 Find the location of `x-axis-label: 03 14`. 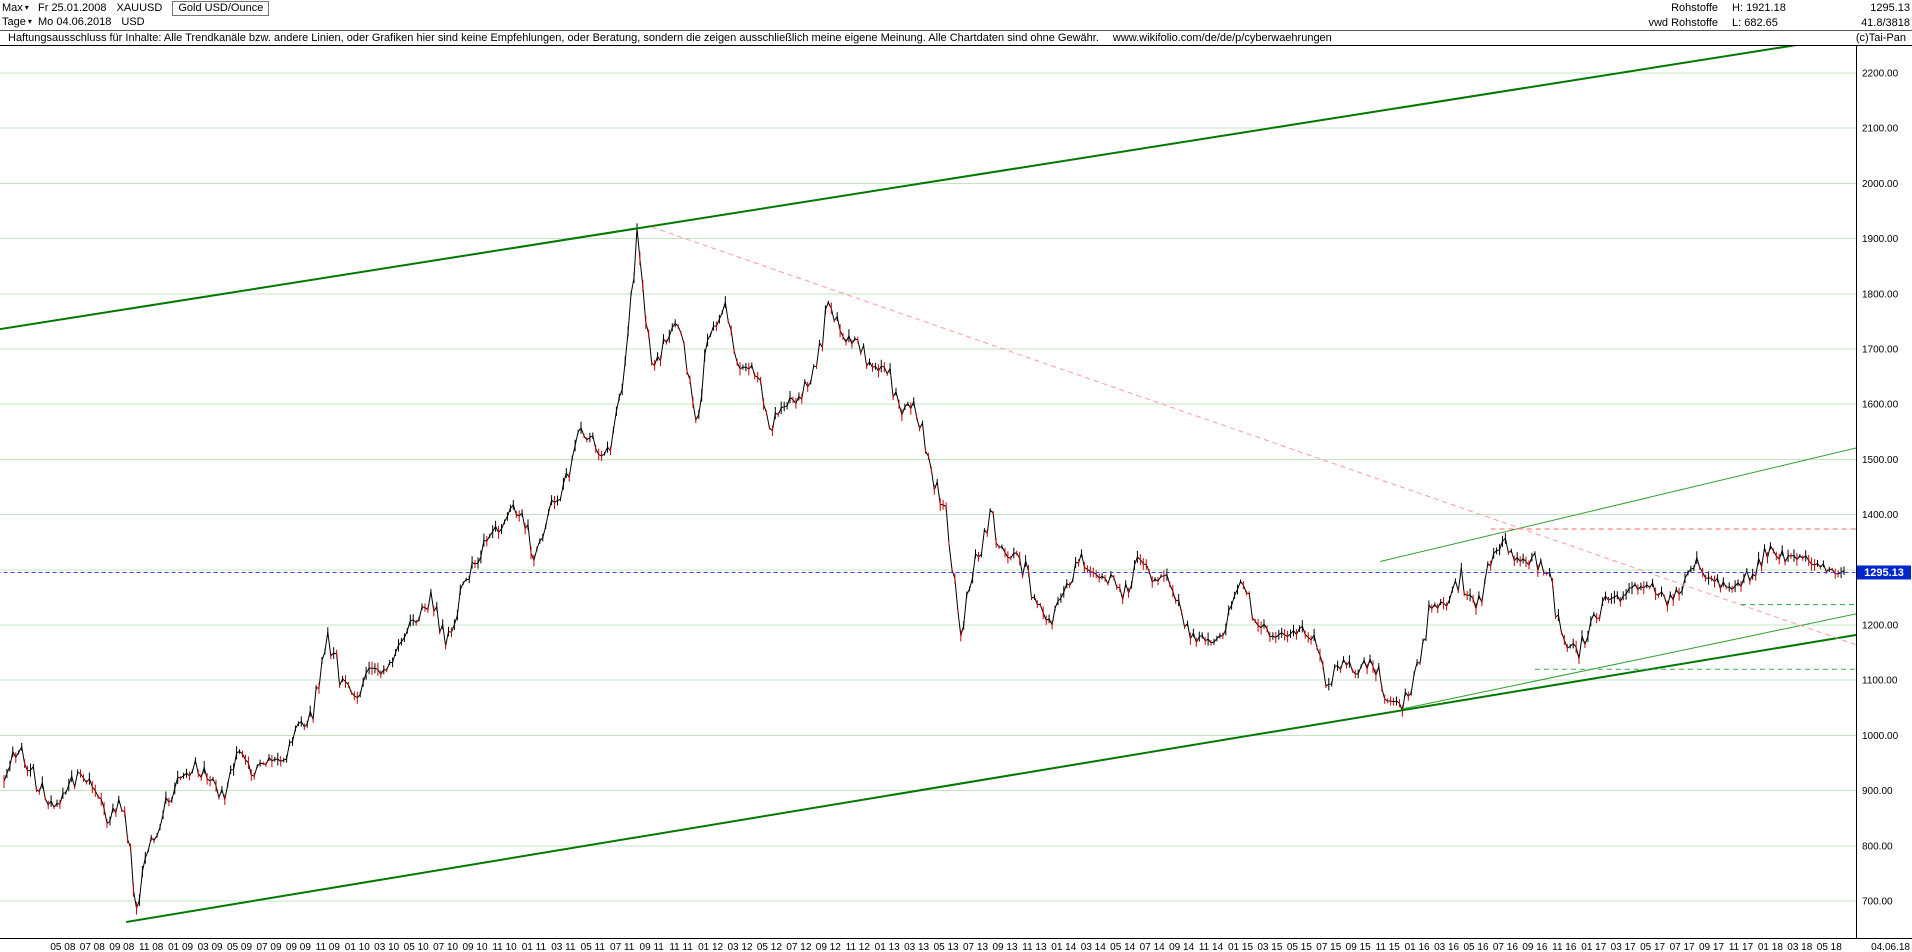

x-axis-label: 03 14 is located at coordinates (1093, 947).